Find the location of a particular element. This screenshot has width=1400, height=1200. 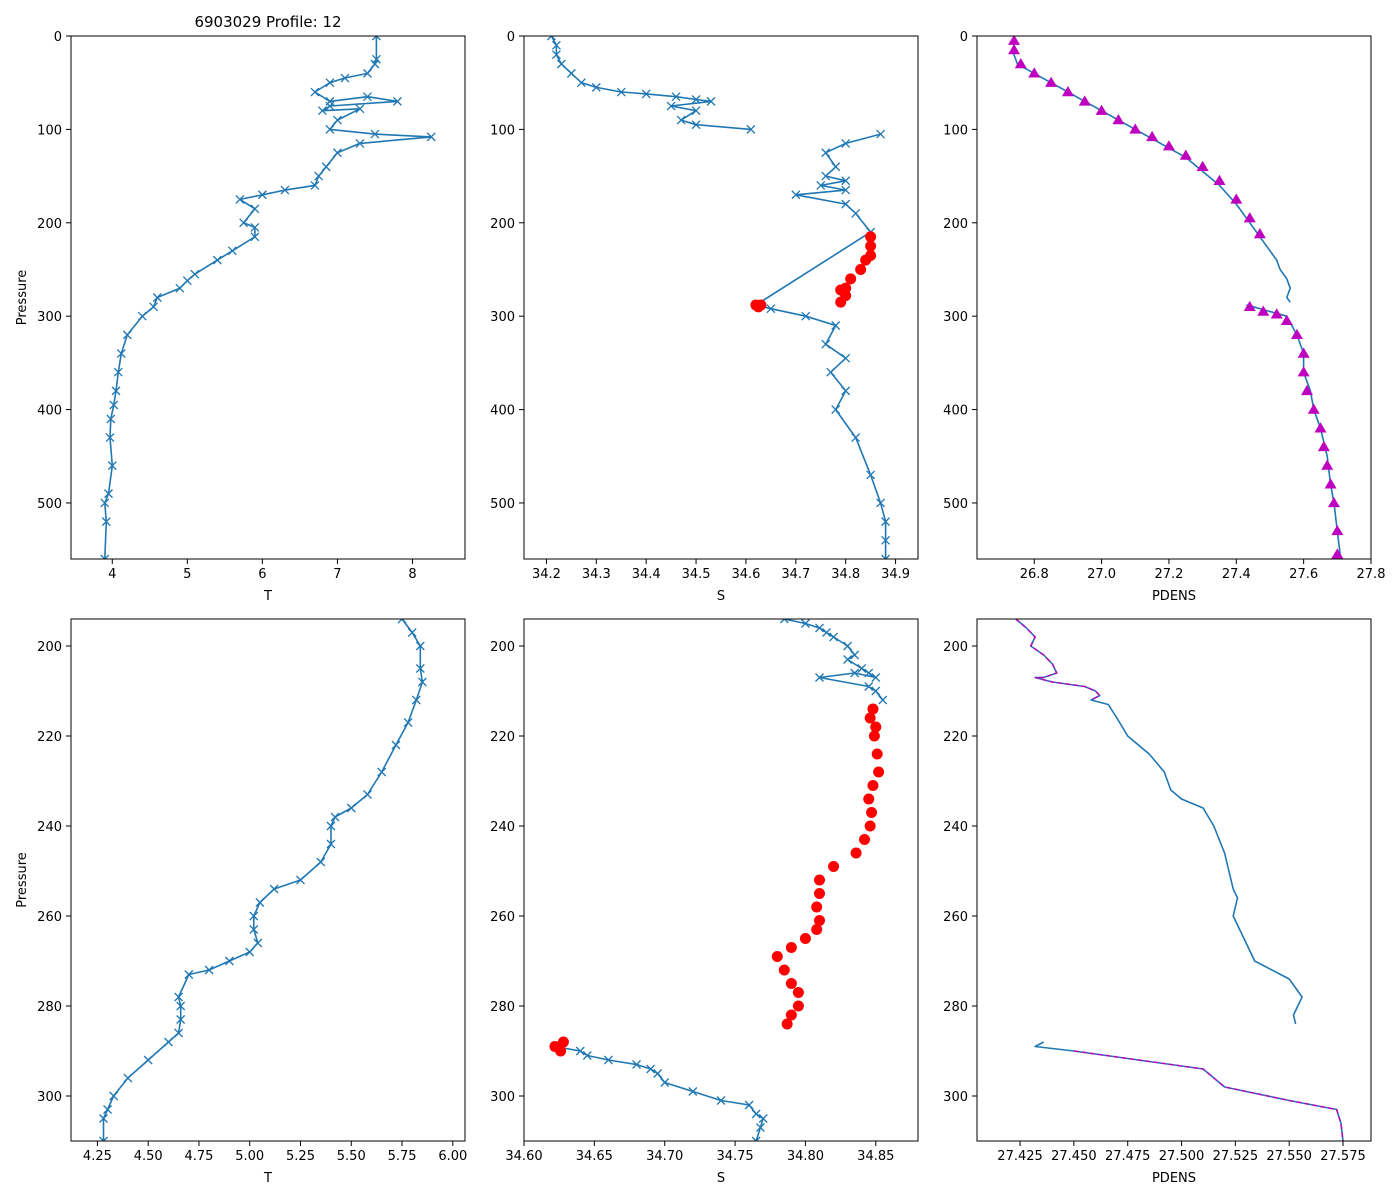

x-tick-label: 5.00 is located at coordinates (249, 1156).